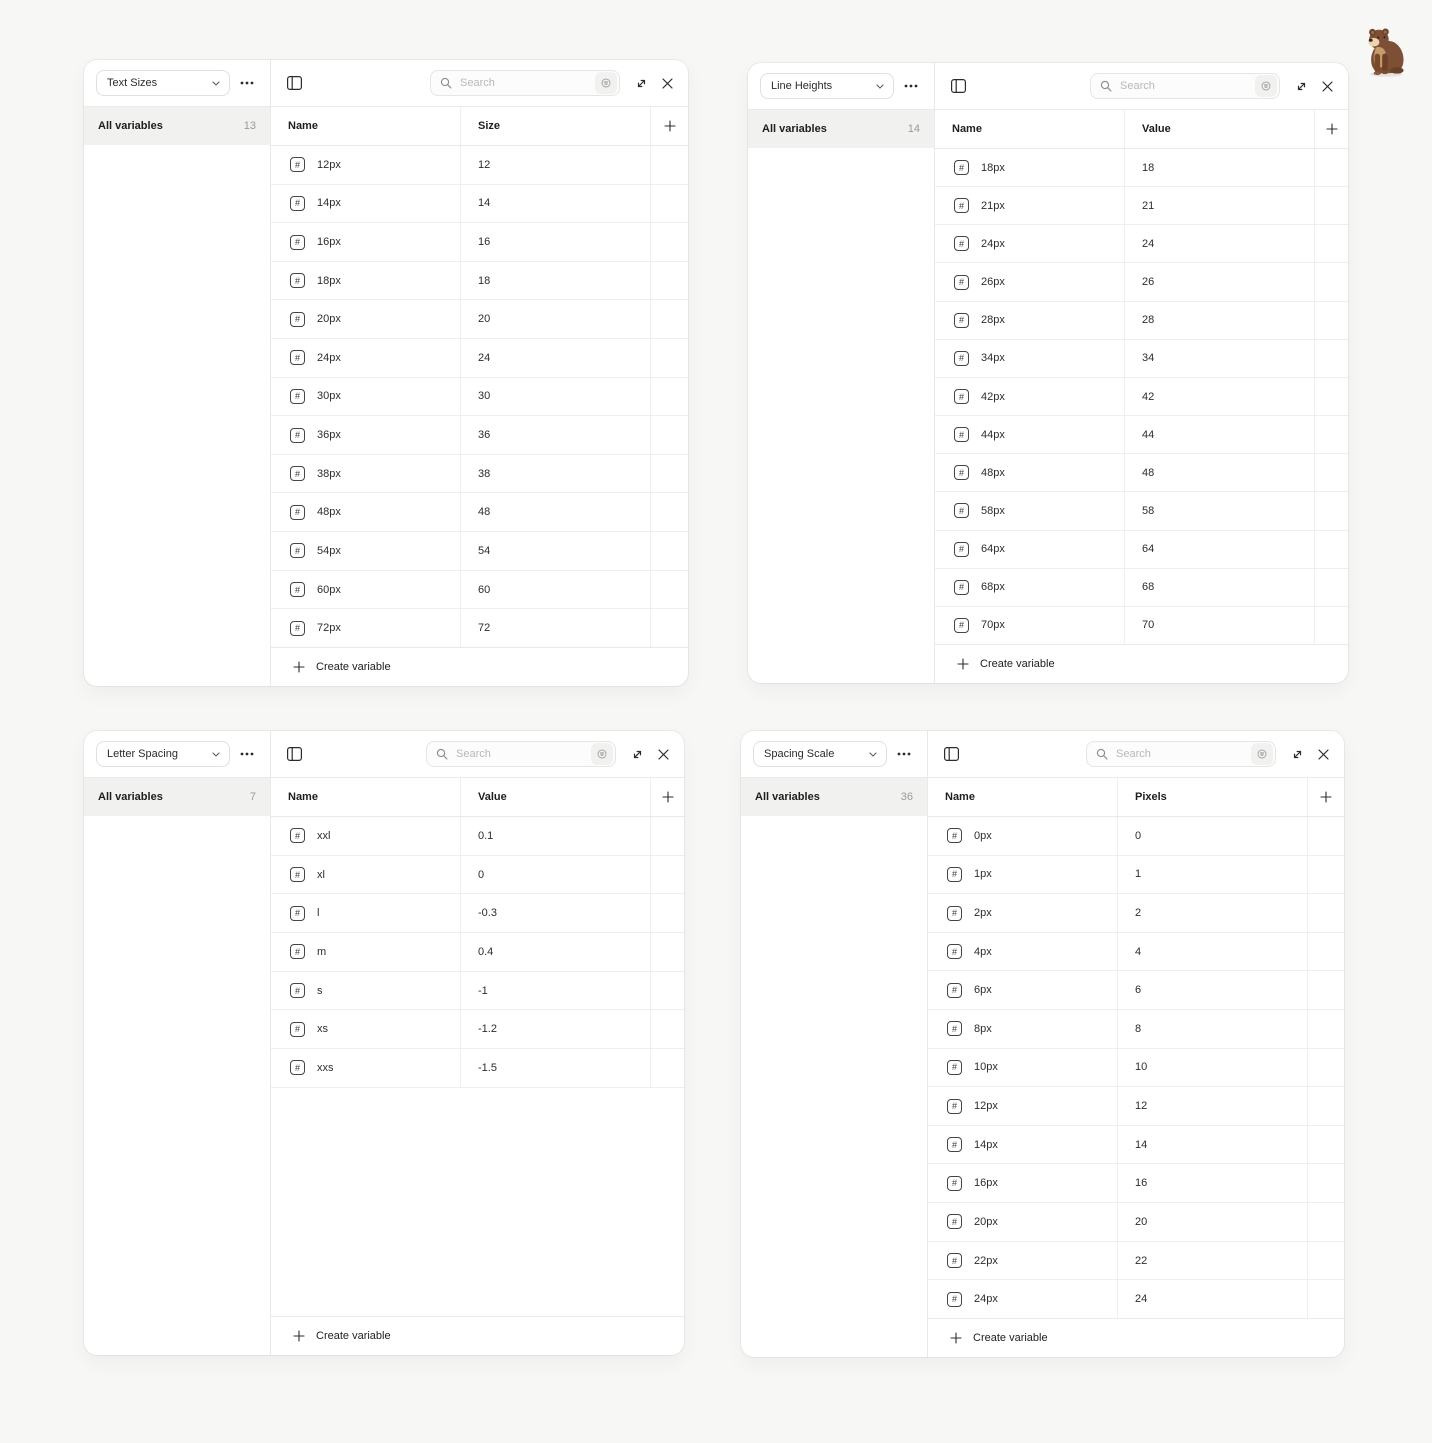 Image resolution: width=1432 pixels, height=1443 pixels. What do you see at coordinates (177, 797) in the screenshot?
I see `sidebar-item-all-variables: All variables 7` at bounding box center [177, 797].